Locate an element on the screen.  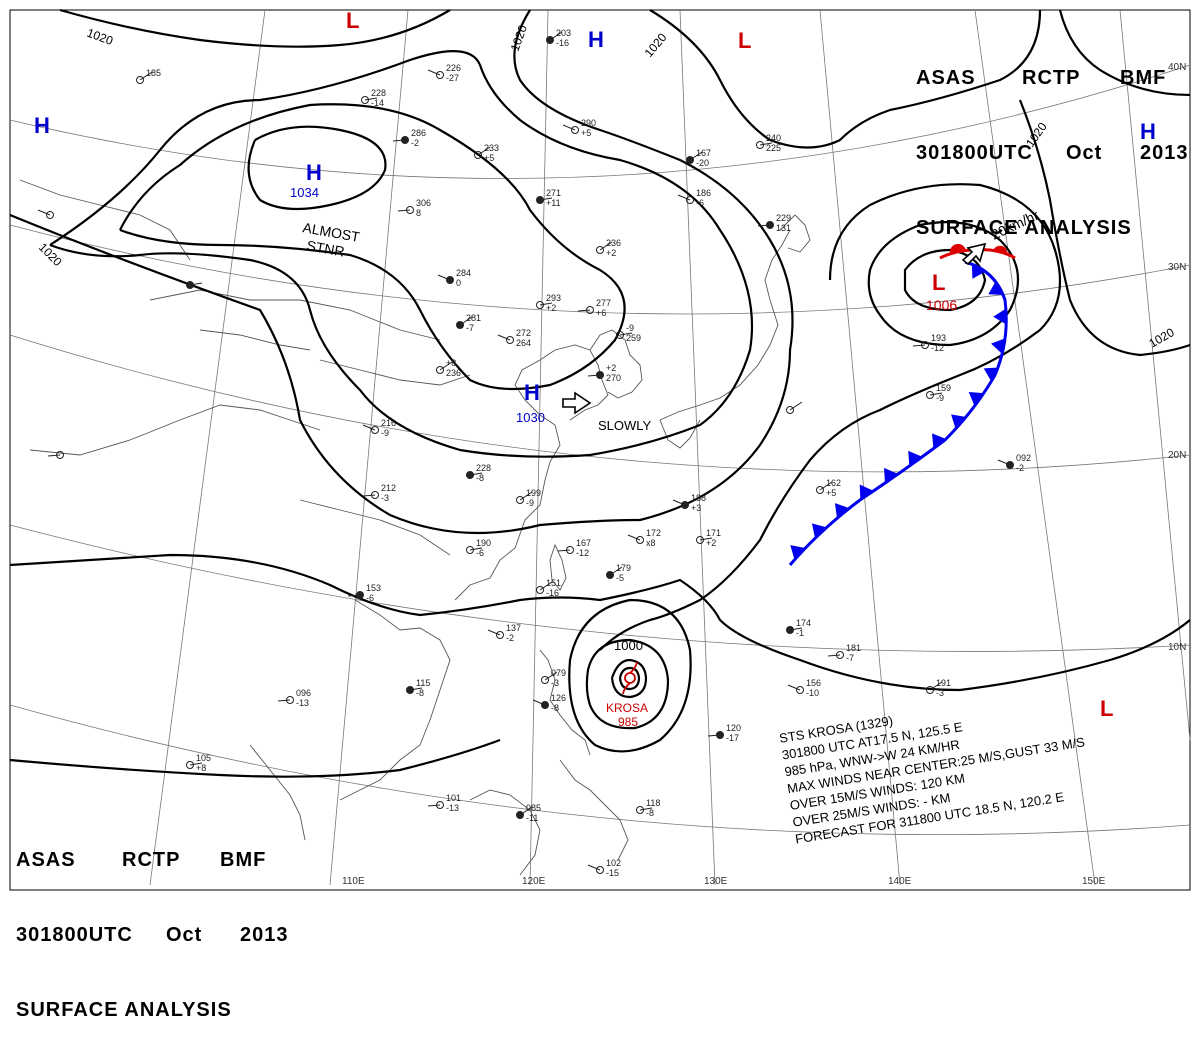
station-value: 229 is located at coordinates (783, 218).